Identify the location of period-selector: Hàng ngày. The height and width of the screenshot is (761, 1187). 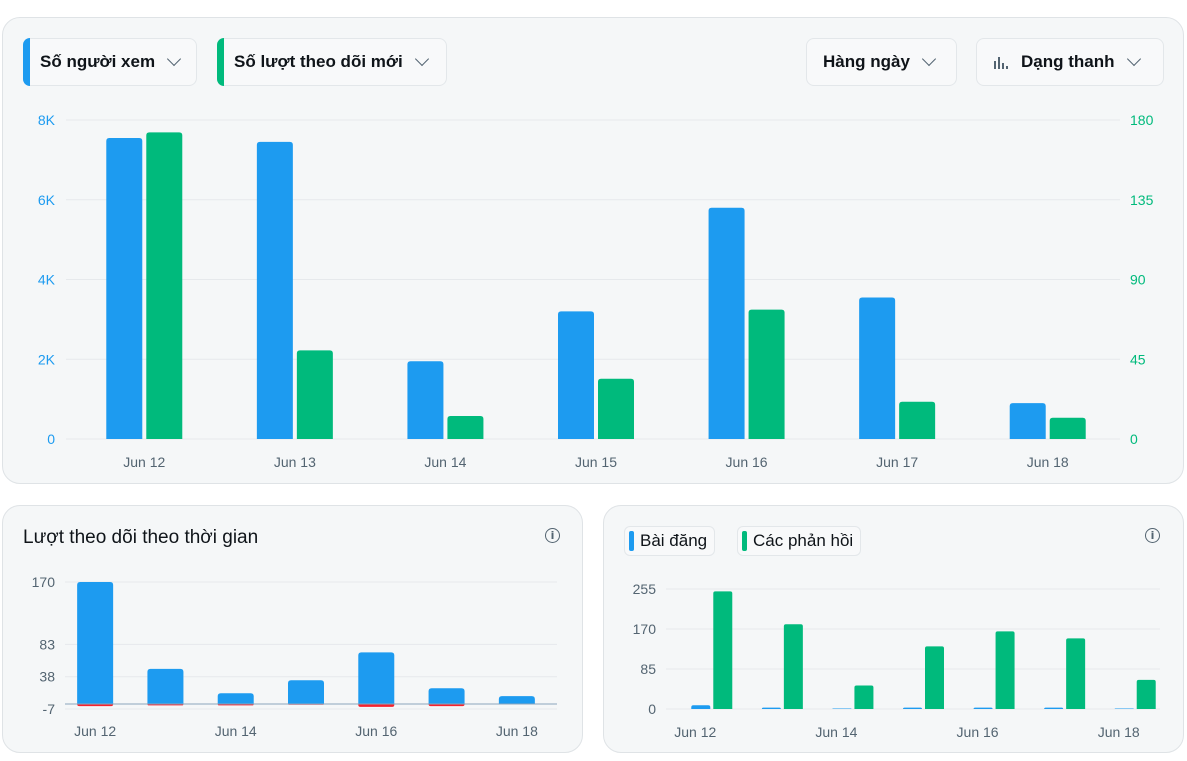
(881, 62).